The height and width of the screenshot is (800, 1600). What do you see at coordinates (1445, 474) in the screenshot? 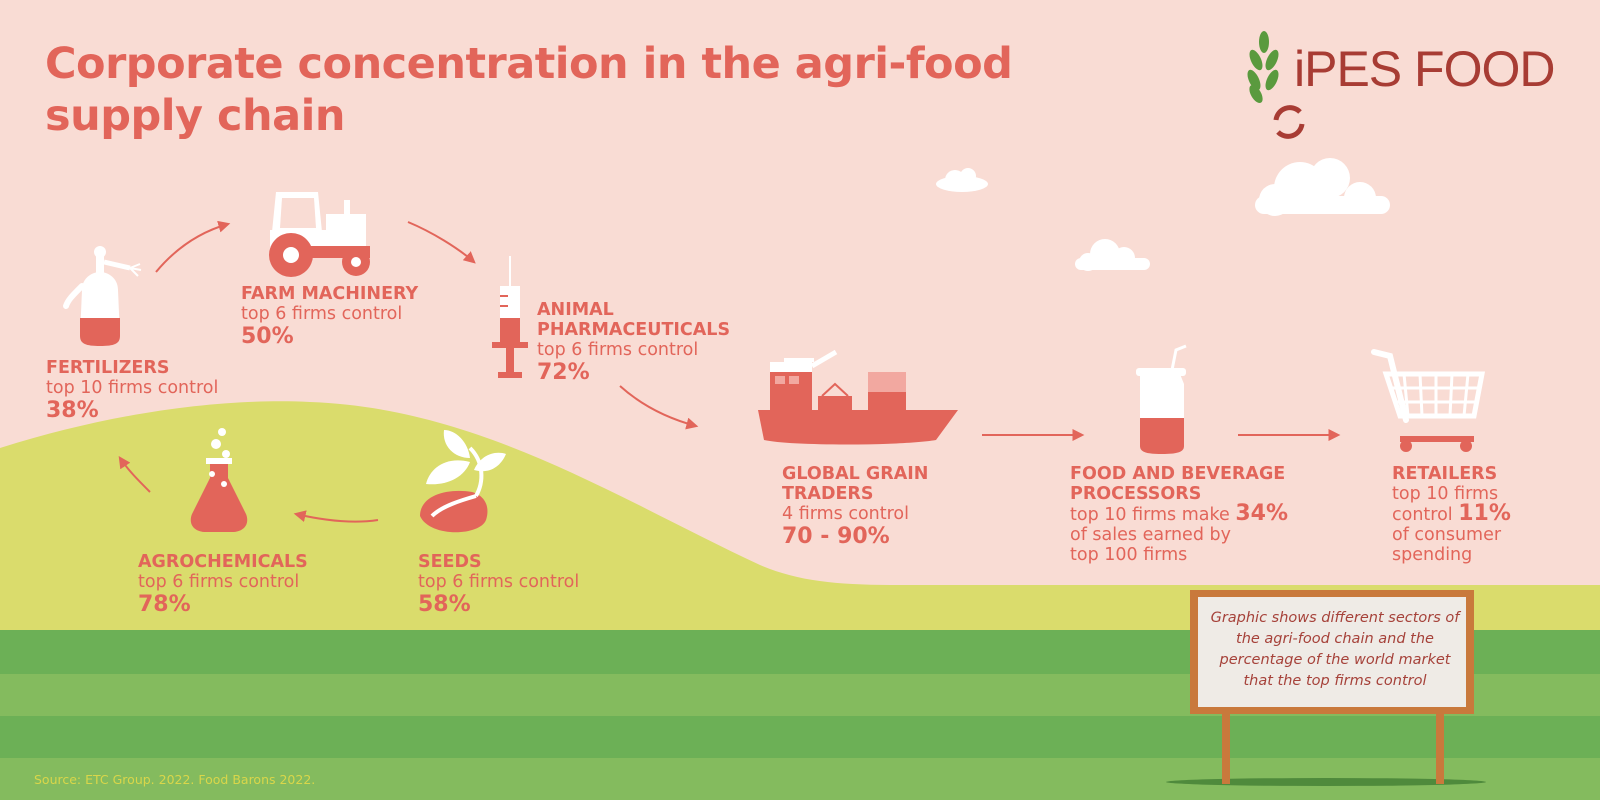
I see `sector-name: RETAILERS` at bounding box center [1445, 474].